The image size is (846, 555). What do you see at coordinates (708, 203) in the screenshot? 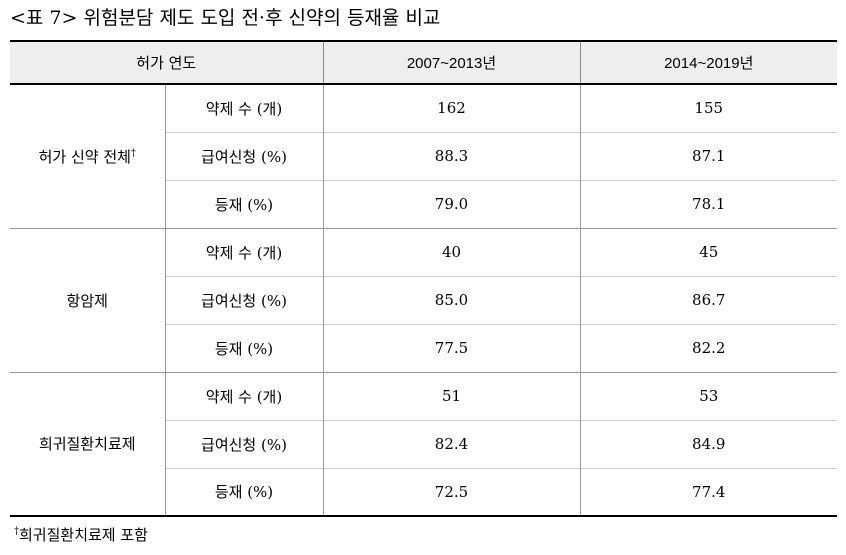
I see `cell-value: 78.1` at bounding box center [708, 203].